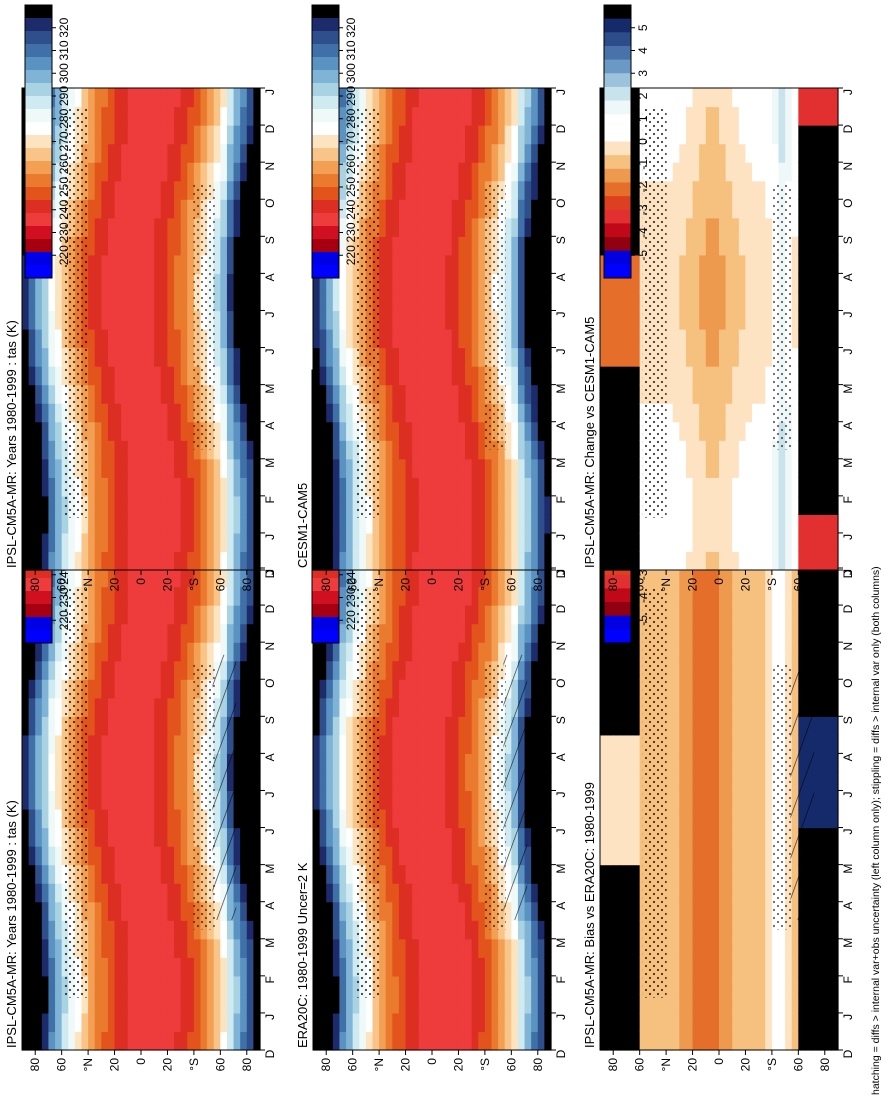 The height and width of the screenshot is (1107, 891). What do you see at coordinates (561, 166) in the screenshot?
I see `x-tick-label: N` at bounding box center [561, 166].